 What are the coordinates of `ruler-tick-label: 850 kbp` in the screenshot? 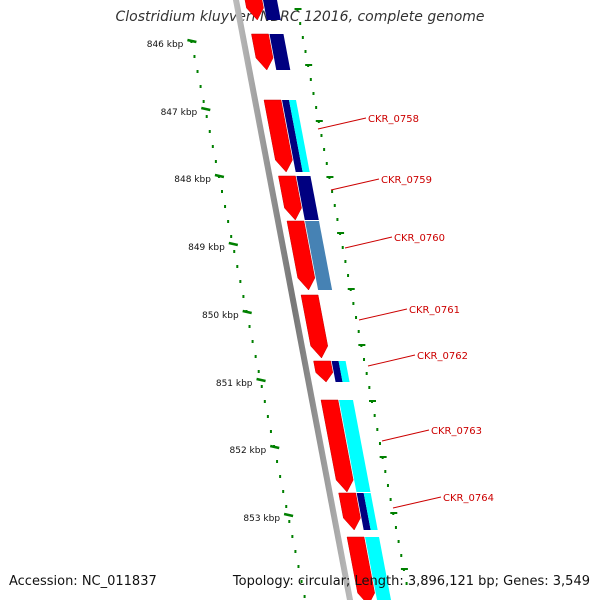 It's located at (220, 316).